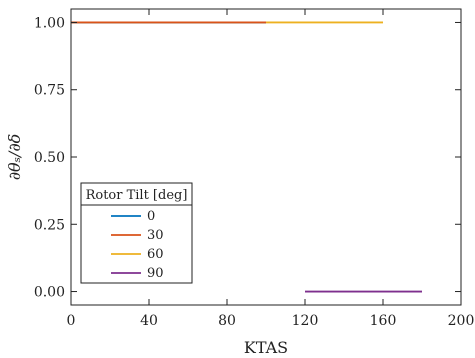 This screenshot has height=358, width=475. Describe the element at coordinates (305, 321) in the screenshot. I see `x-tick-label: 120` at that location.